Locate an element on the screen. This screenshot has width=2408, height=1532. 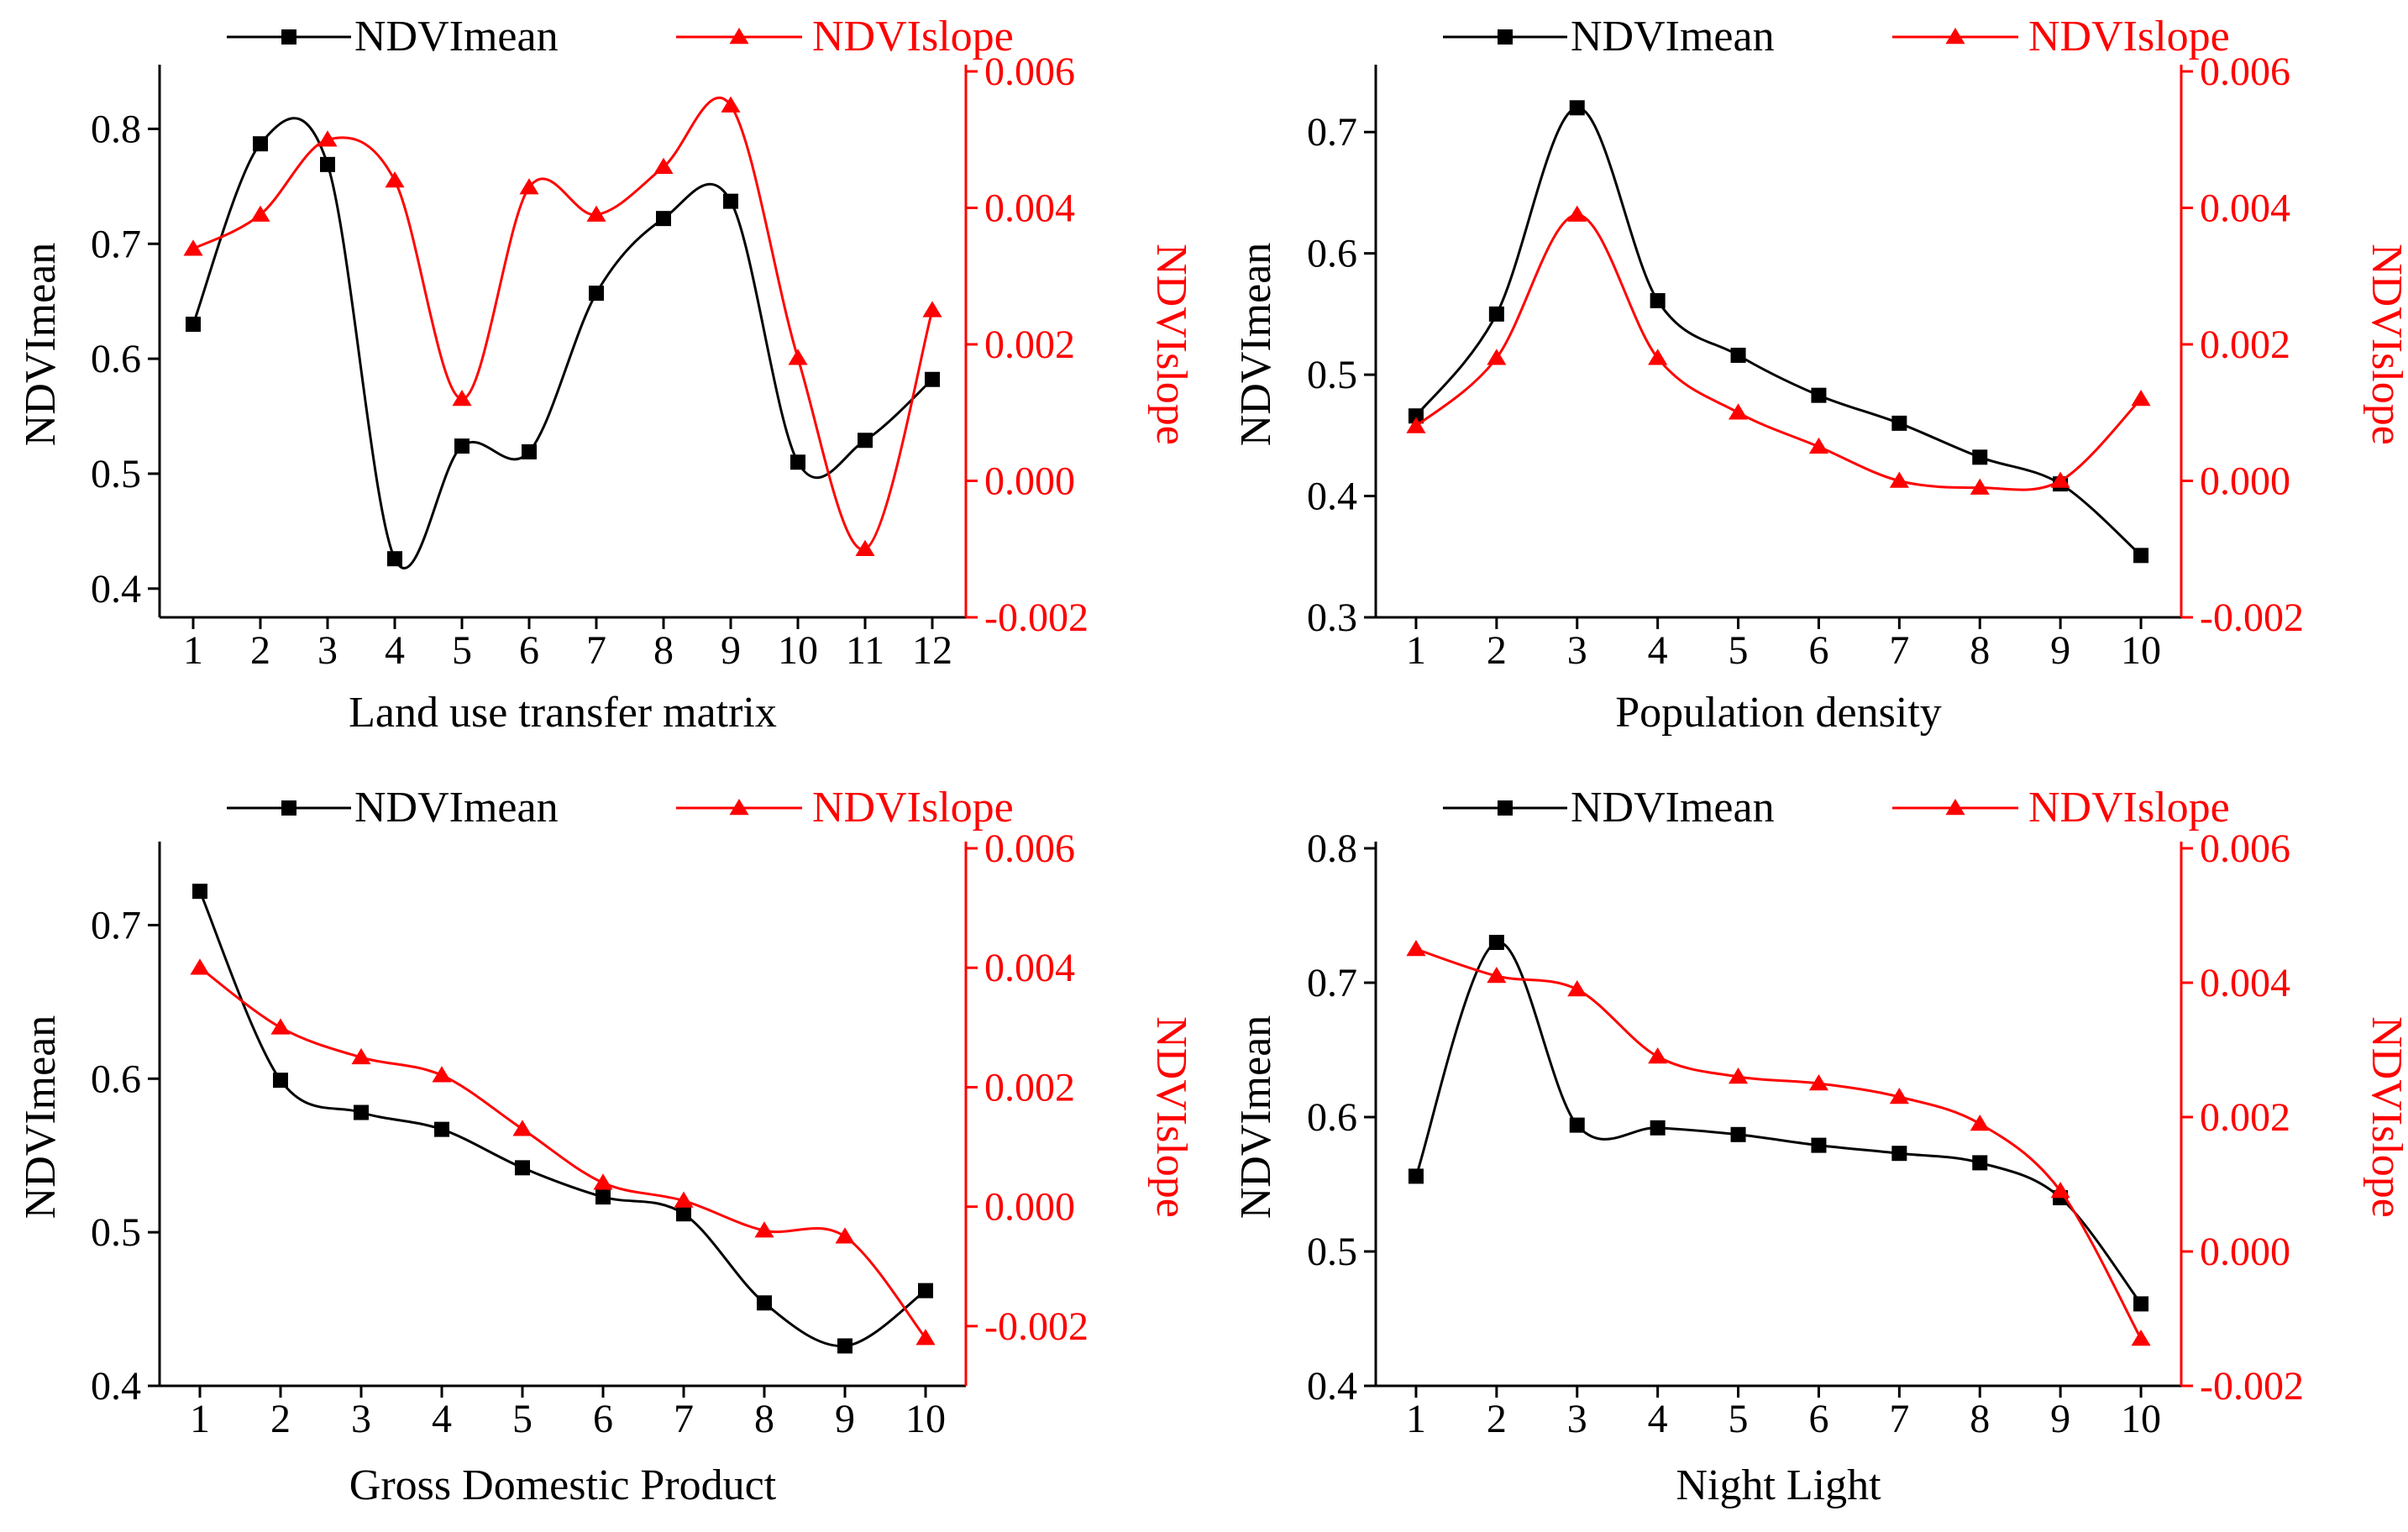
series-line-NDVImean is located at coordinates (562, 1119).